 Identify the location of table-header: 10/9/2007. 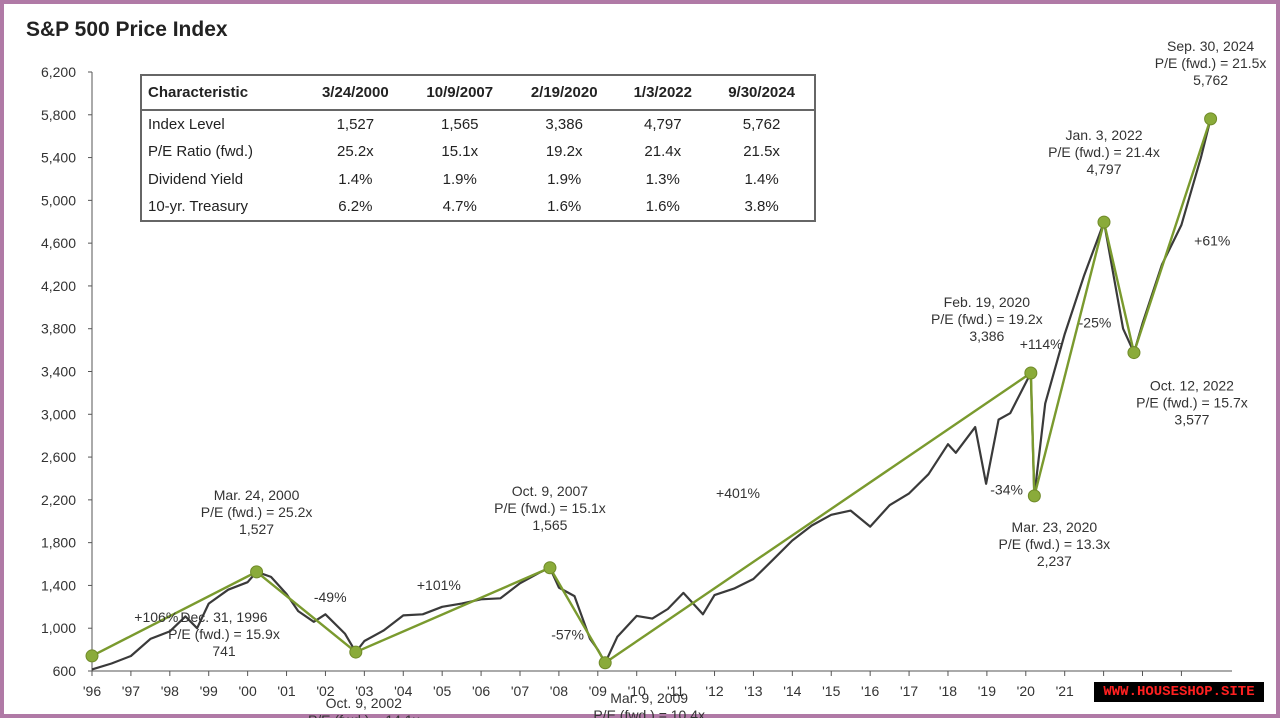
(459, 93).